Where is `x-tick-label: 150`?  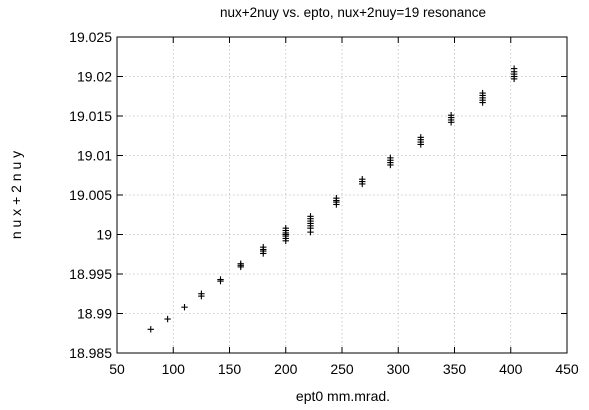 x-tick-label: 150 is located at coordinates (230, 369).